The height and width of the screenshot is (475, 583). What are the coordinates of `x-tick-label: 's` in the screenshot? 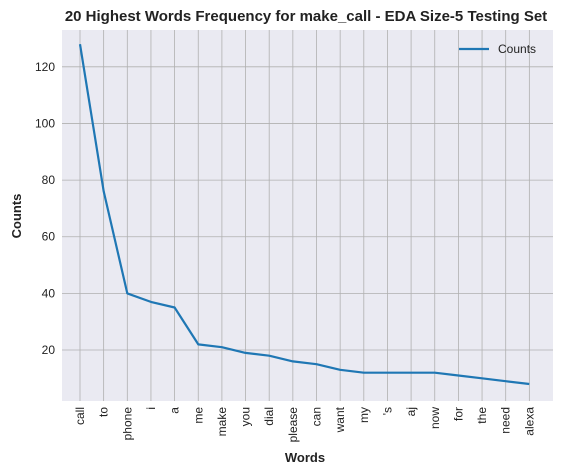 It's located at (387, 411).